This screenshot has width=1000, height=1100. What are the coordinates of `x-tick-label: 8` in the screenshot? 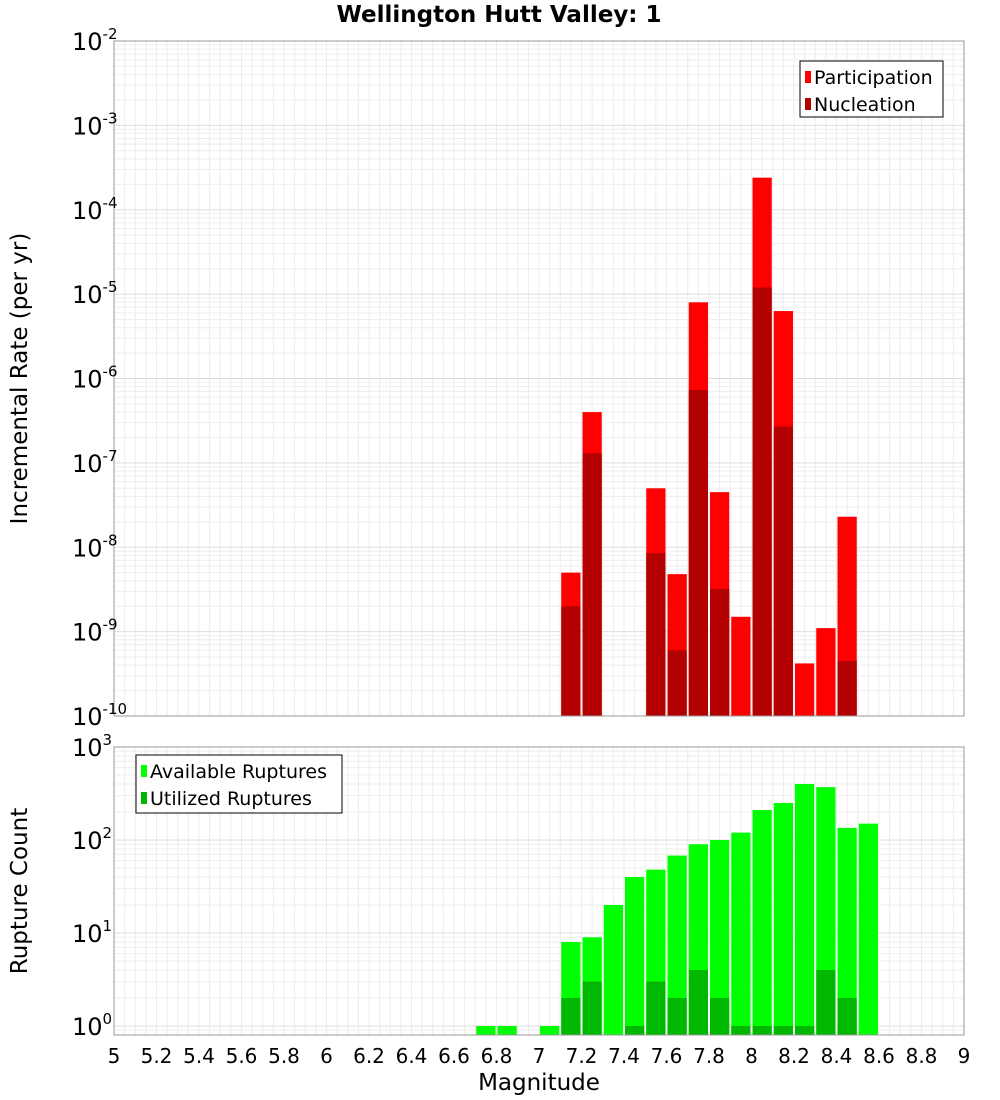 It's located at (751, 1056).